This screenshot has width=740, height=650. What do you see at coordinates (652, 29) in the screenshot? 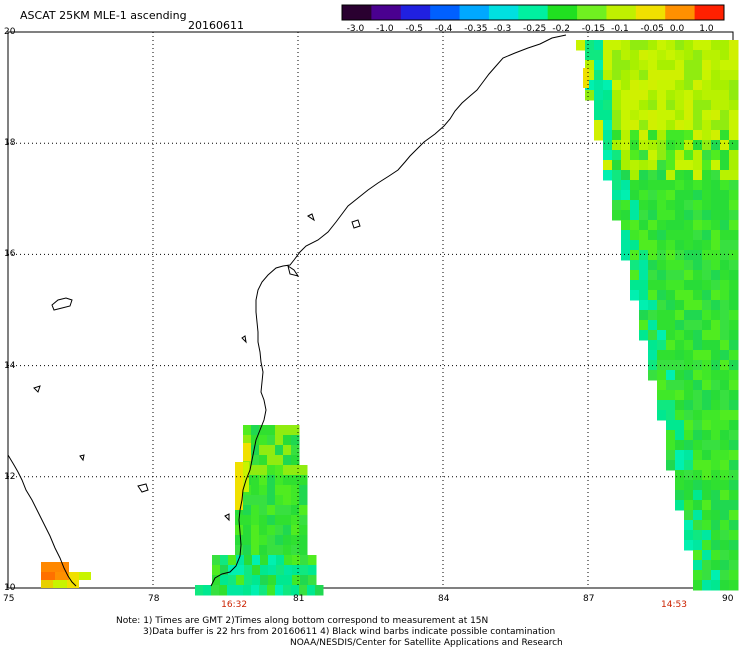
I see `colorbar-tick-label: -0.05` at bounding box center [652, 29].